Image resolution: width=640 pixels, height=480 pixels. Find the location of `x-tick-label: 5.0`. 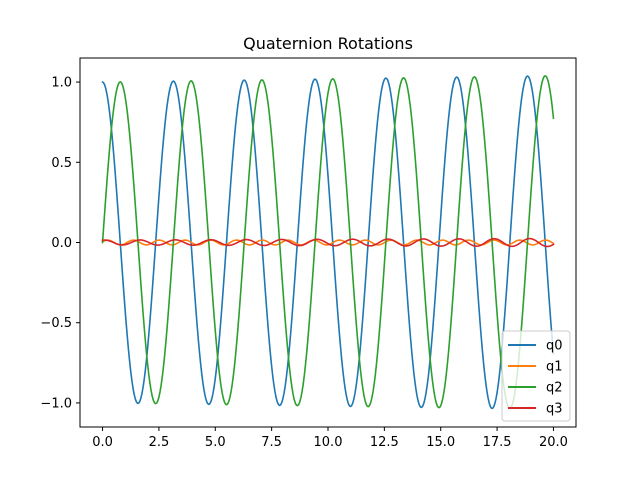

x-tick-label: 5.0 is located at coordinates (215, 442).